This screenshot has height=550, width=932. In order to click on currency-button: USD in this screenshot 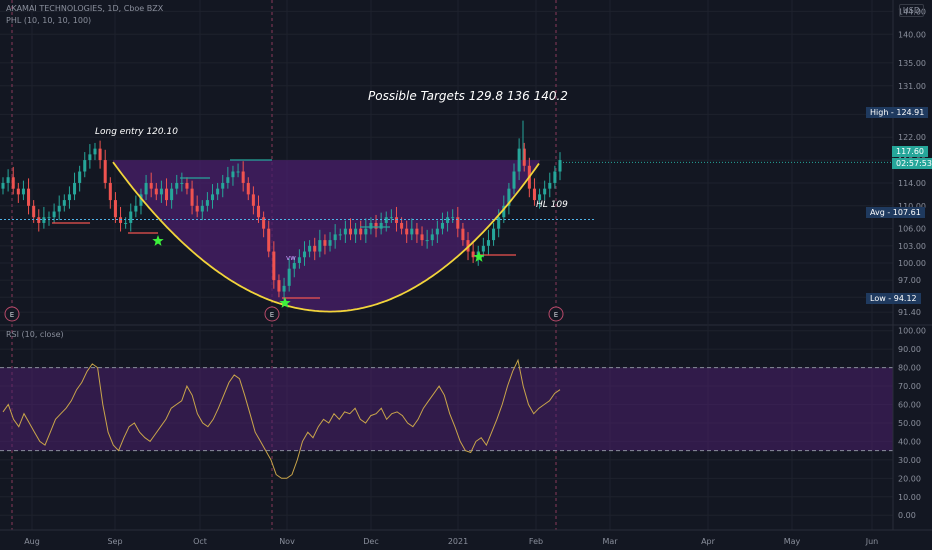, I will do `click(911, 10)`.